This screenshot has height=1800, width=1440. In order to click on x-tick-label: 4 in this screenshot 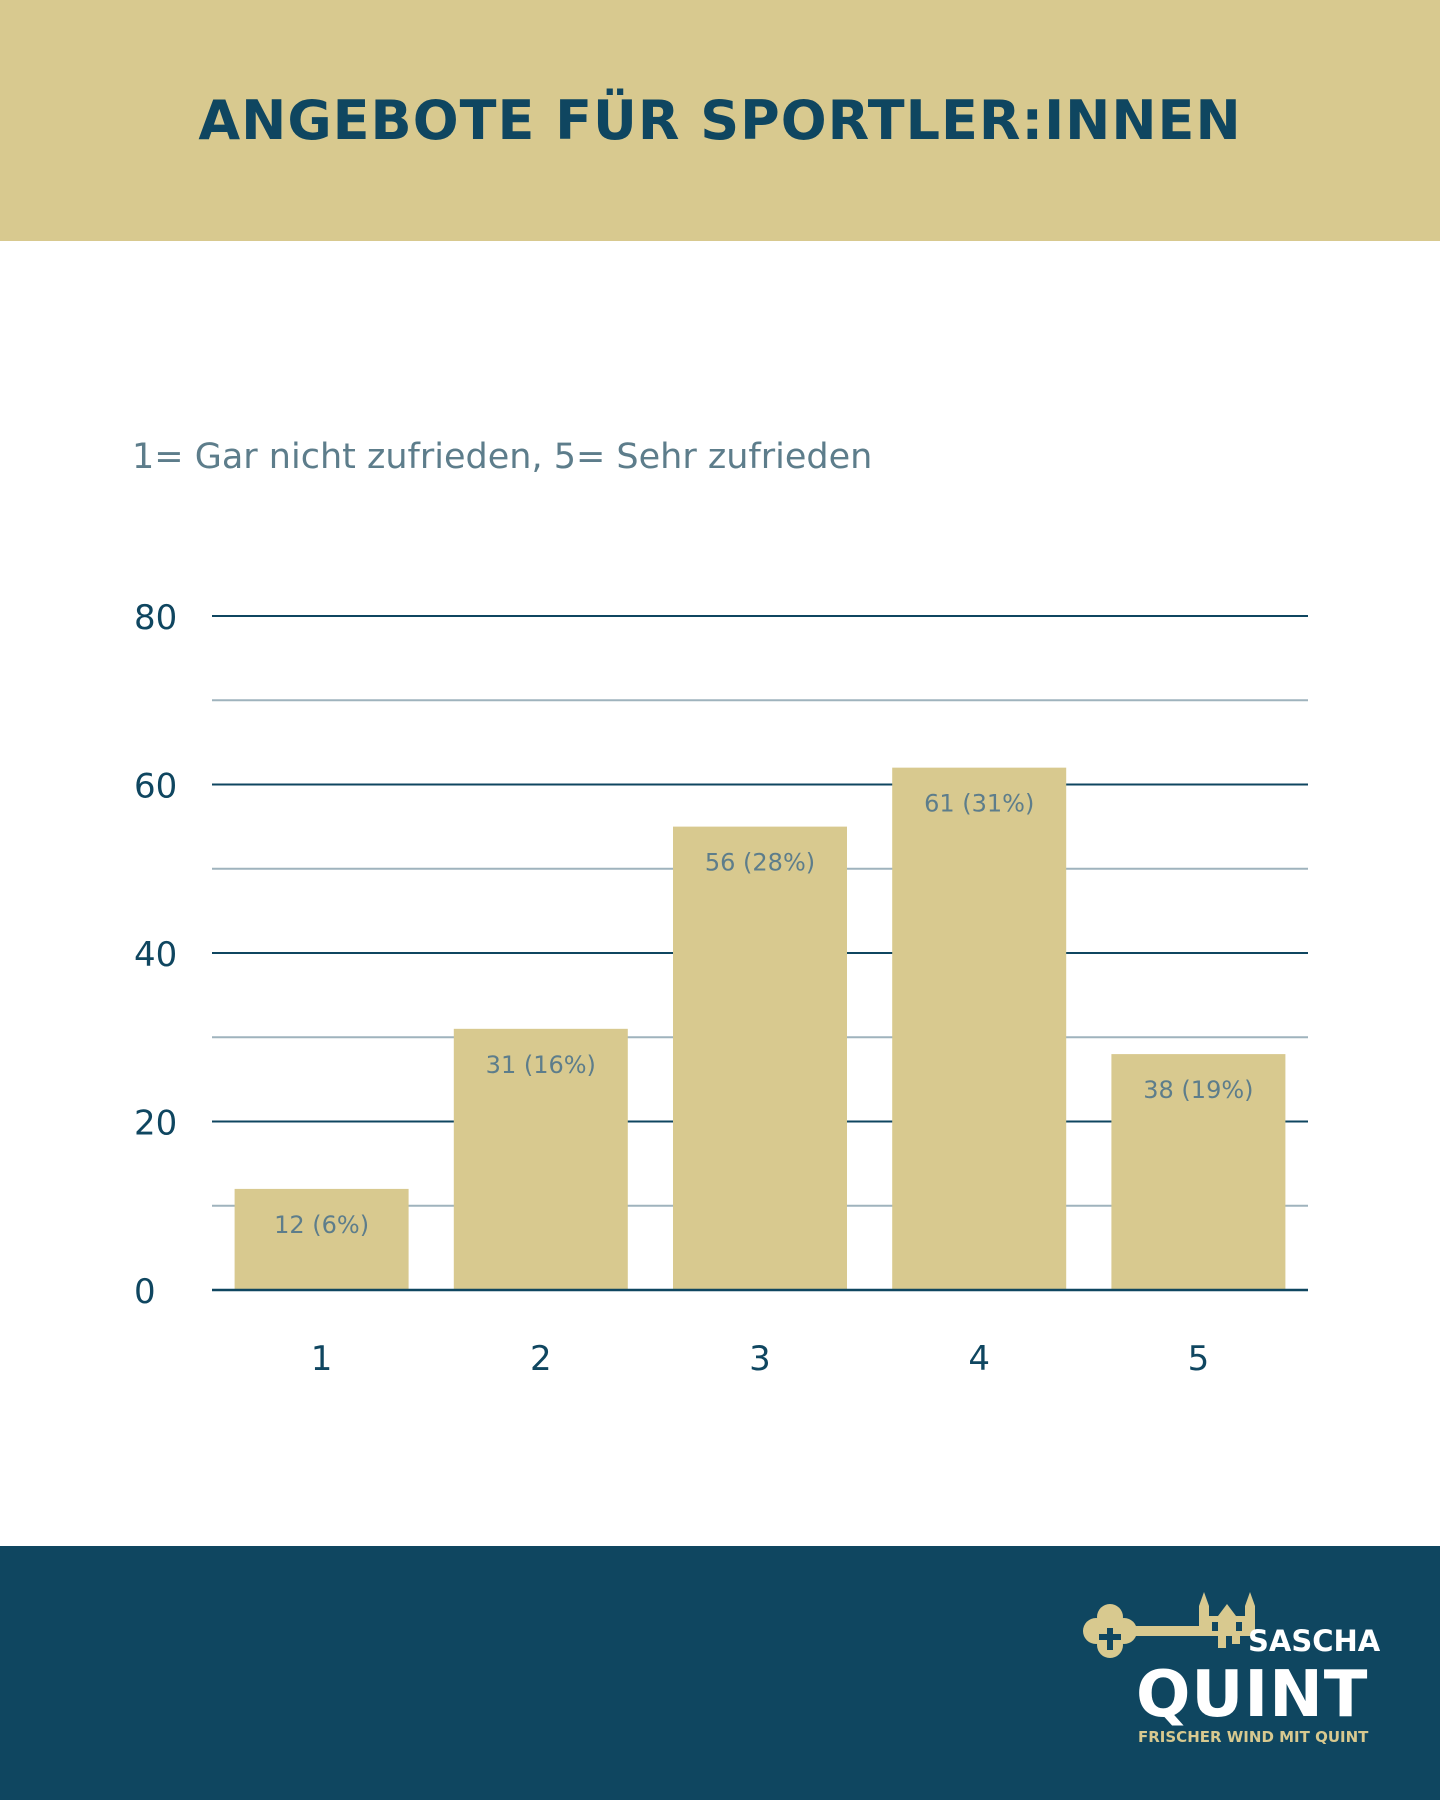, I will do `click(979, 1359)`.